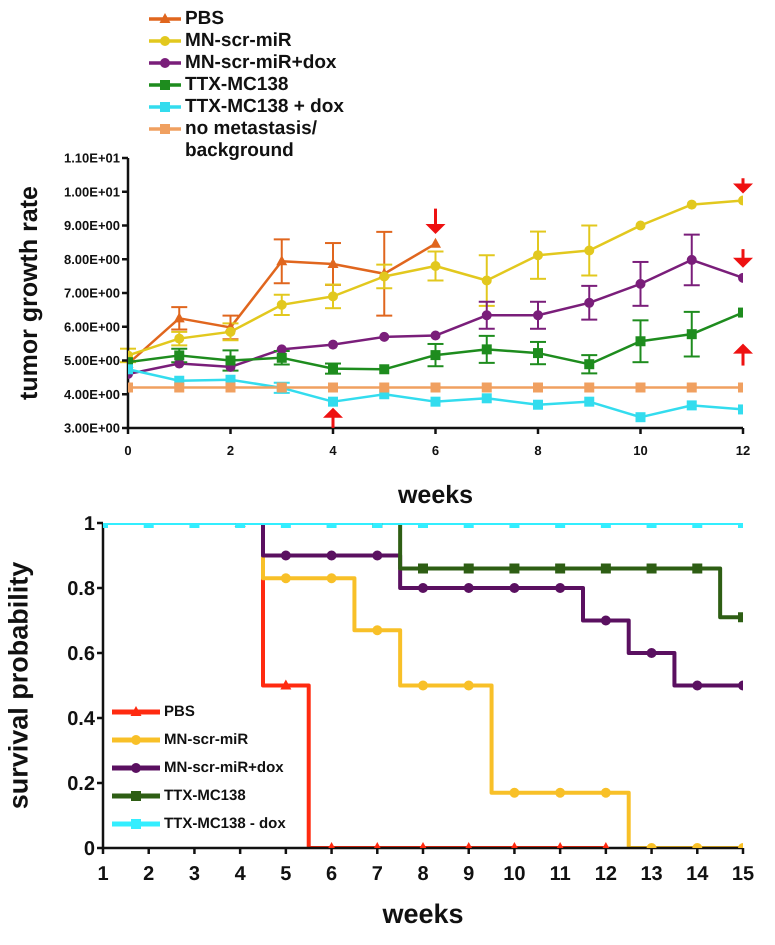 This screenshot has width=775, height=945. What do you see at coordinates (651, 874) in the screenshot?
I see `x-tick-label: 13` at bounding box center [651, 874].